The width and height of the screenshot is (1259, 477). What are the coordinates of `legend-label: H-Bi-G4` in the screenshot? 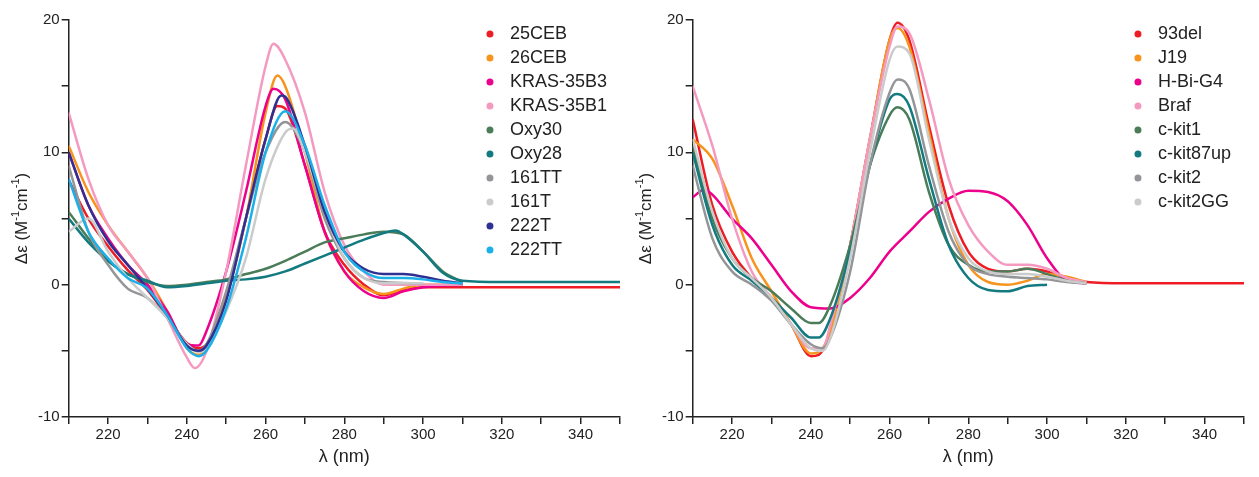 It's located at (1190, 80).